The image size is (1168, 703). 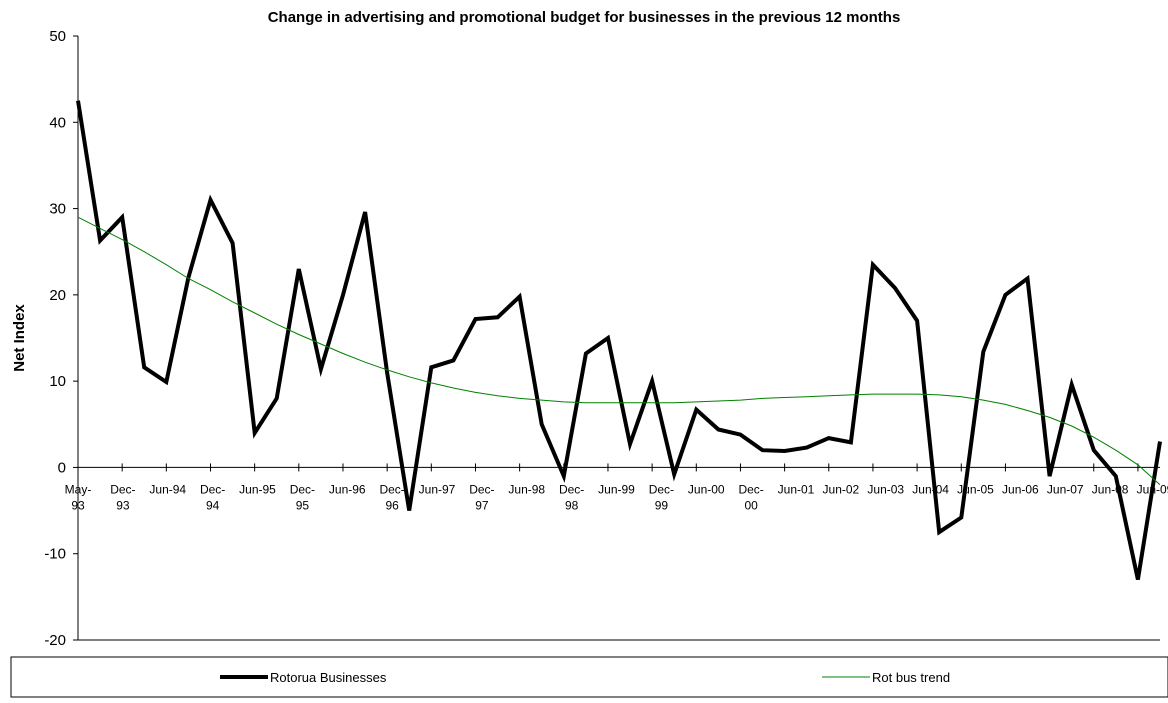 I want to click on x-tick-label: Jun-03, so click(x=885, y=489).